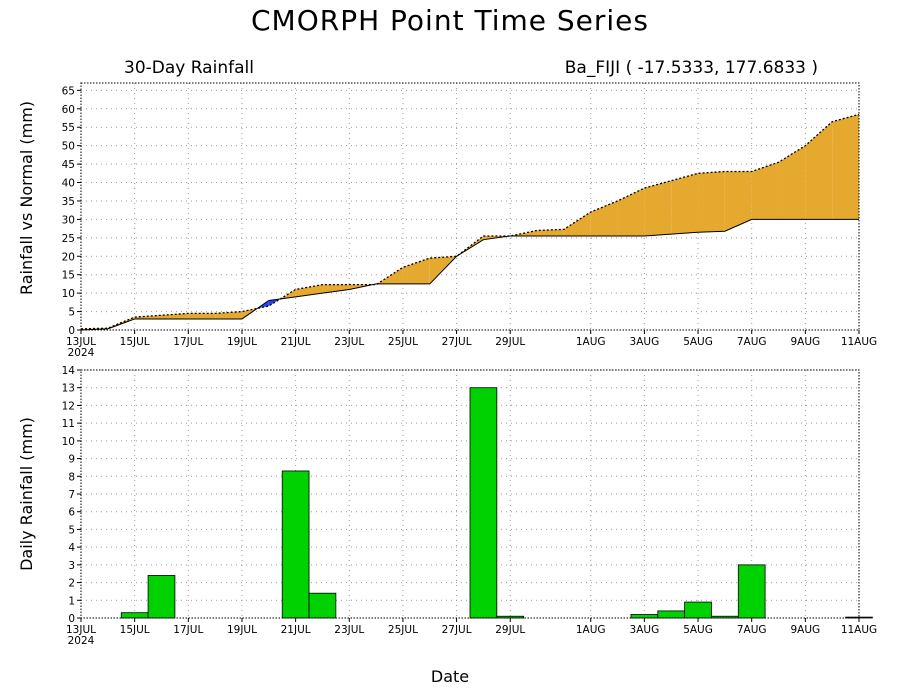 This screenshot has height=700, width=900. I want to click on panel2-y-tick-label: 9, so click(71, 460).